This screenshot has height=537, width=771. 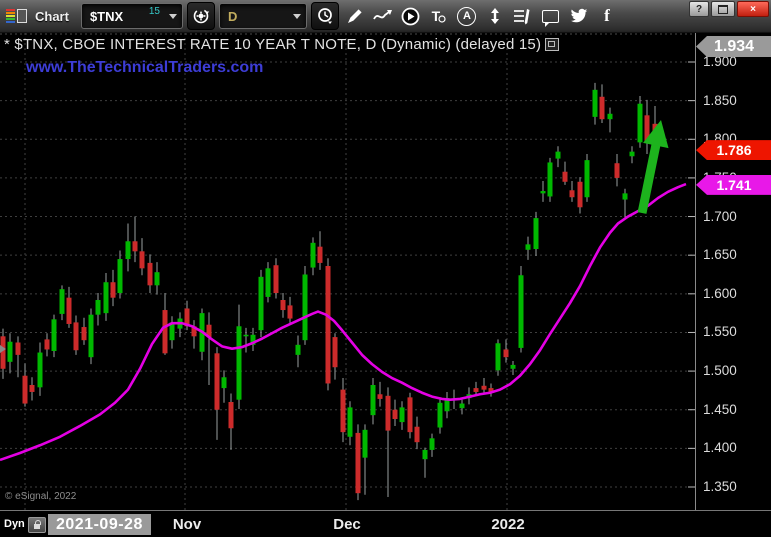 I want to click on time-axis-label: Dec, so click(x=347, y=524).